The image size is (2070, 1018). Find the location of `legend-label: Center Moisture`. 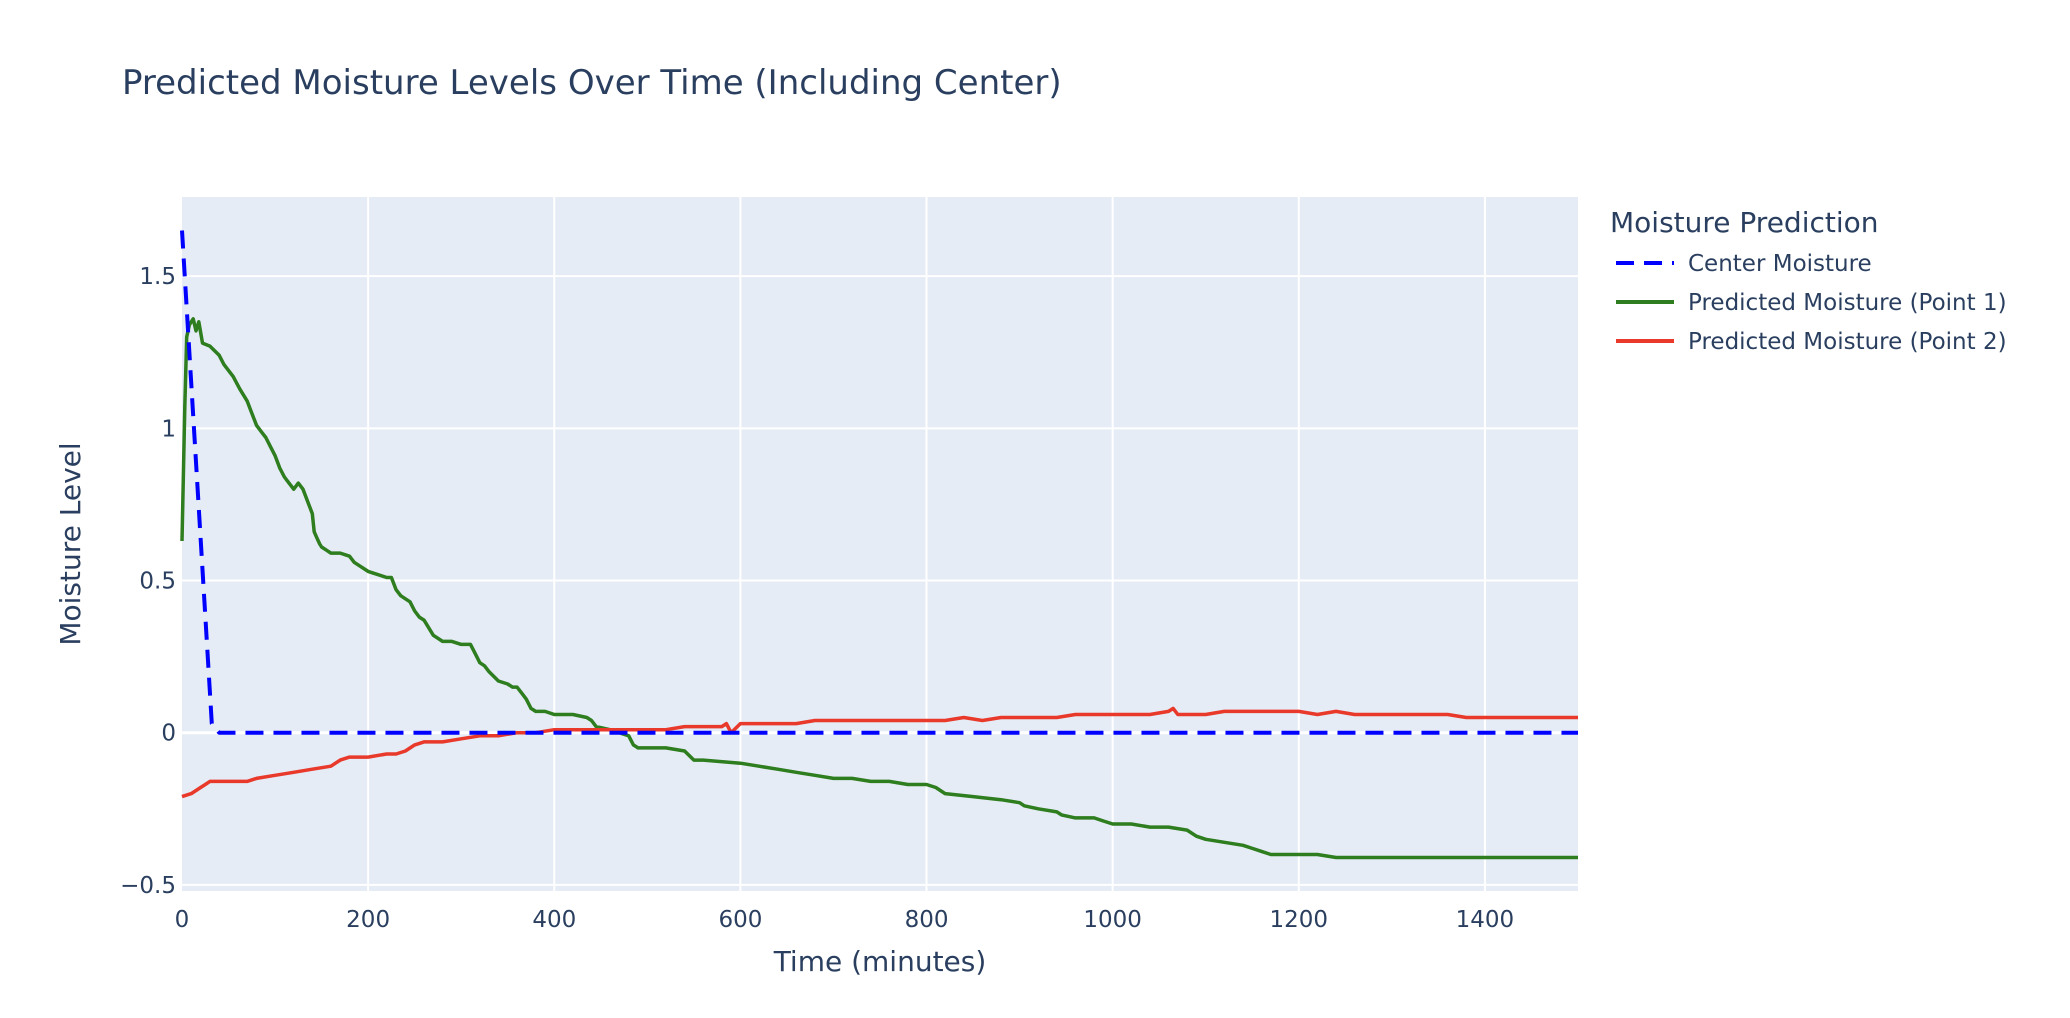

legend-label: Center Moisture is located at coordinates (1780, 264).